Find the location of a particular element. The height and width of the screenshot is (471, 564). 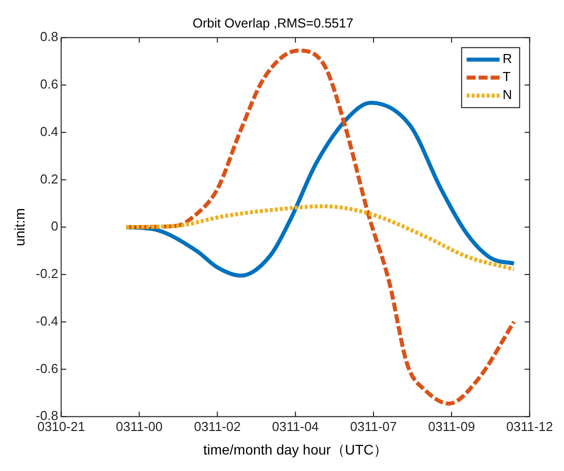

x-axis-title: time/month day hour（UTC） is located at coordinates (295, 449).